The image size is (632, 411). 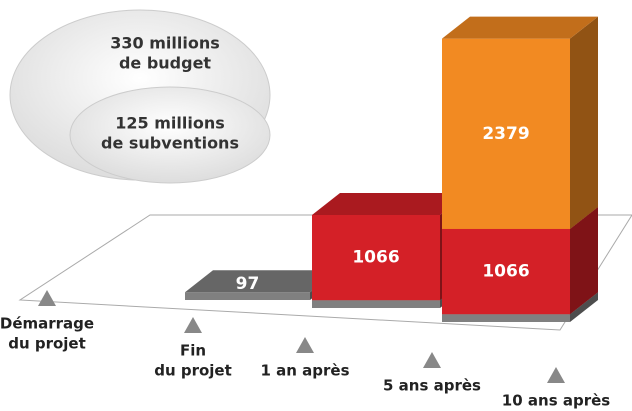 I want to click on x-label: Démarrage, so click(x=47, y=324).